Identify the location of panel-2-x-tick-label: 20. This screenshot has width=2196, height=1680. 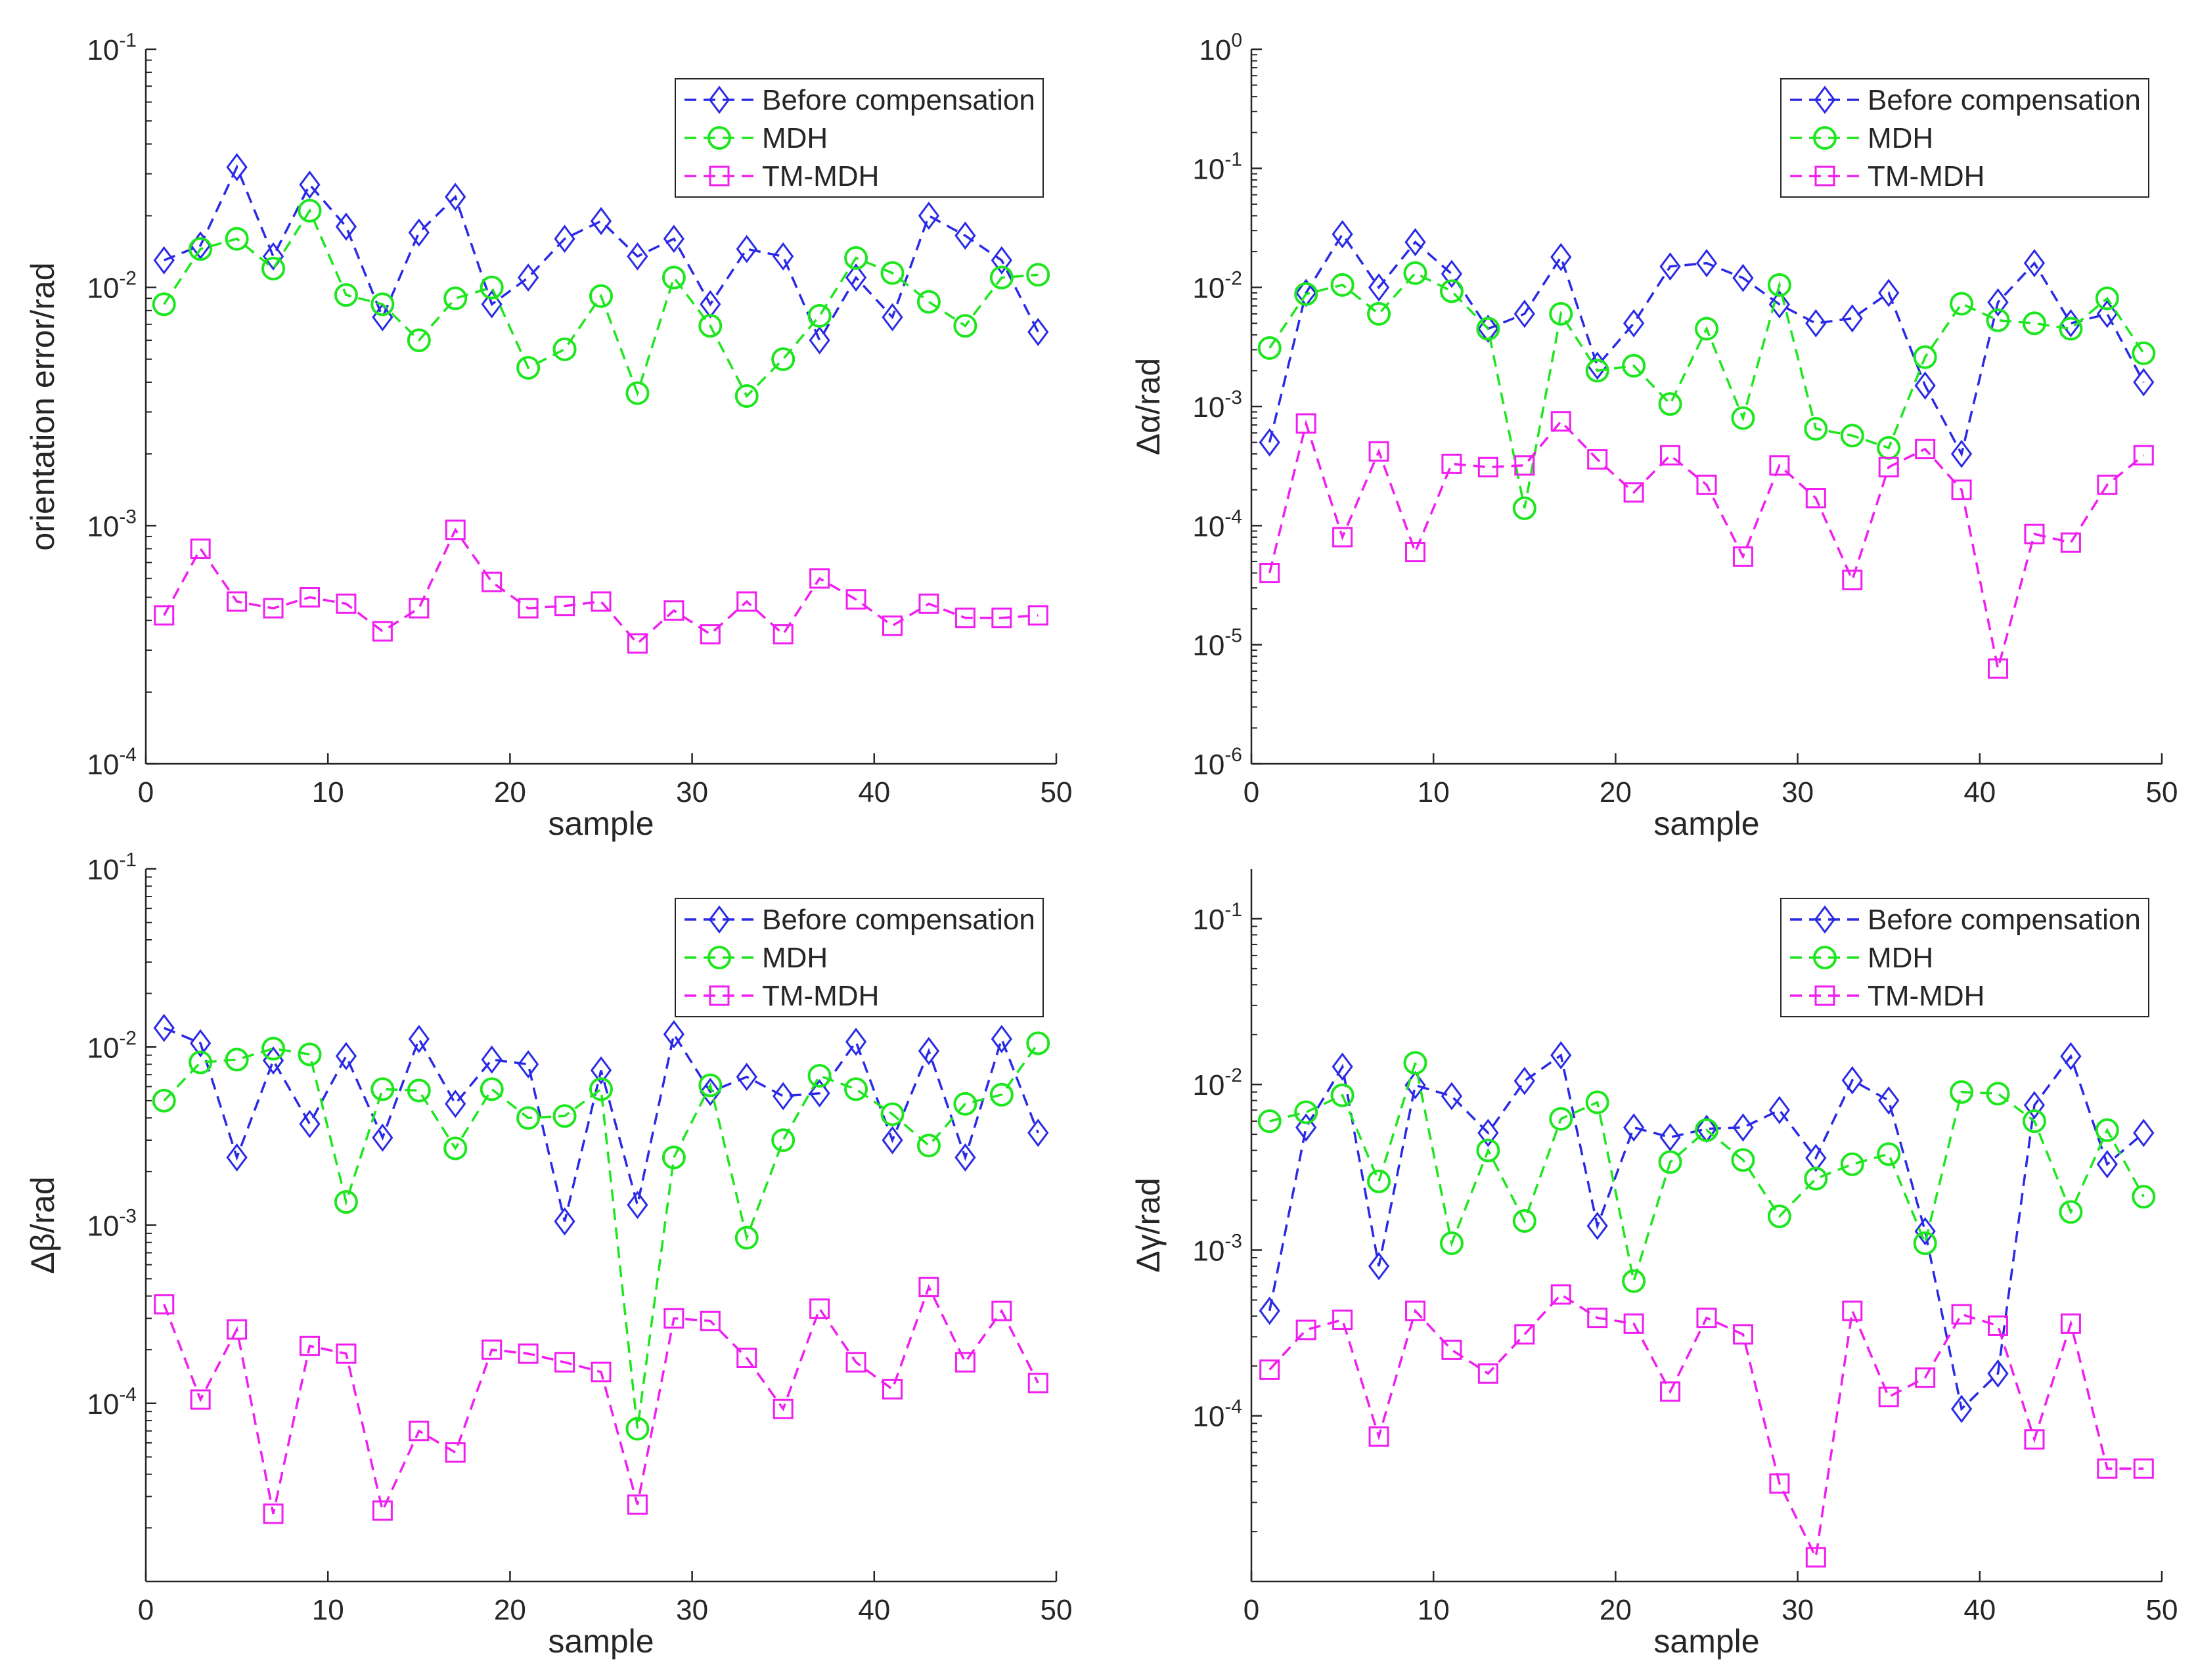
(1616, 792).